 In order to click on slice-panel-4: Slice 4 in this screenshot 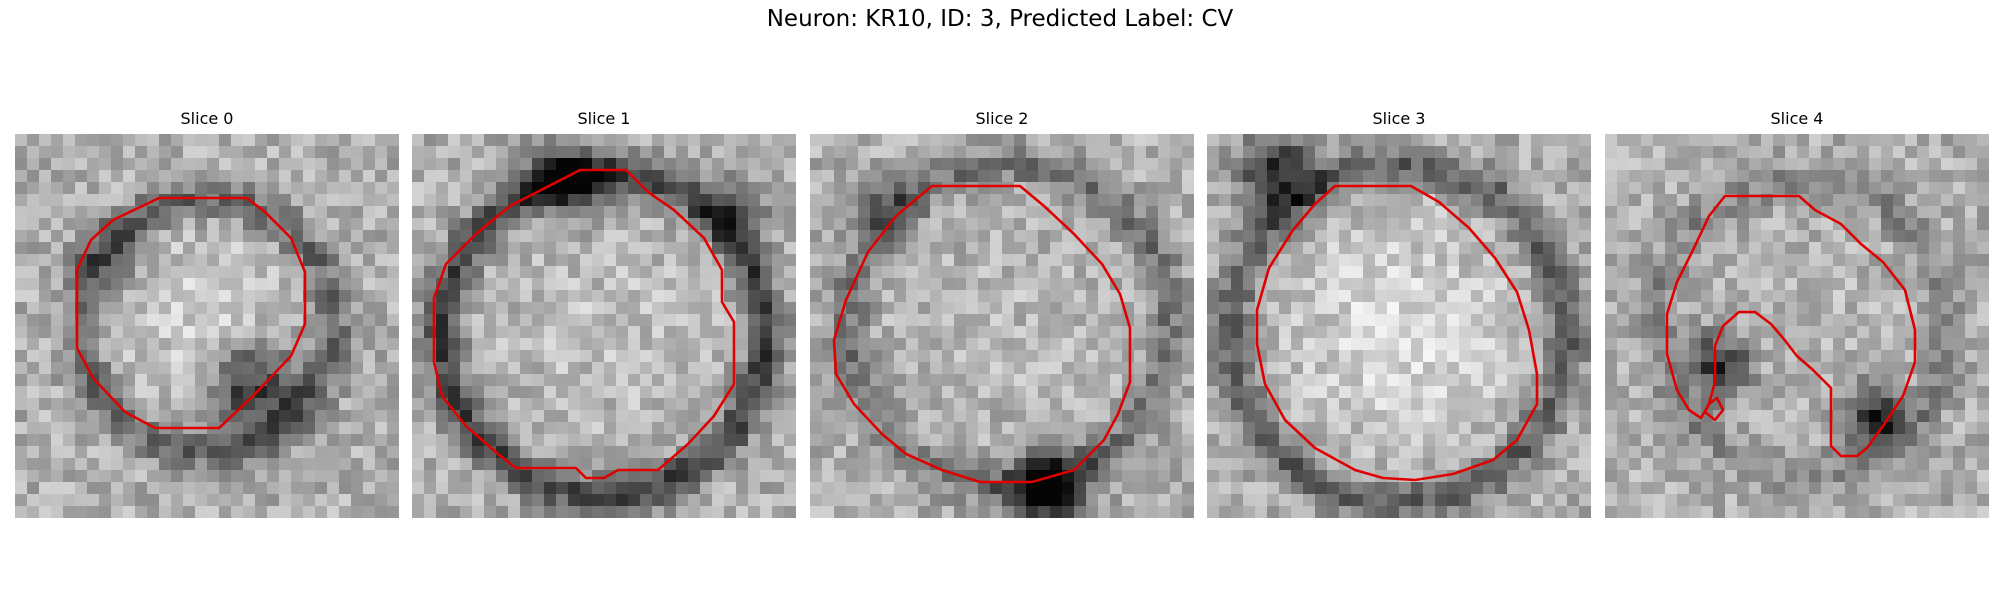, I will do `click(1797, 313)`.